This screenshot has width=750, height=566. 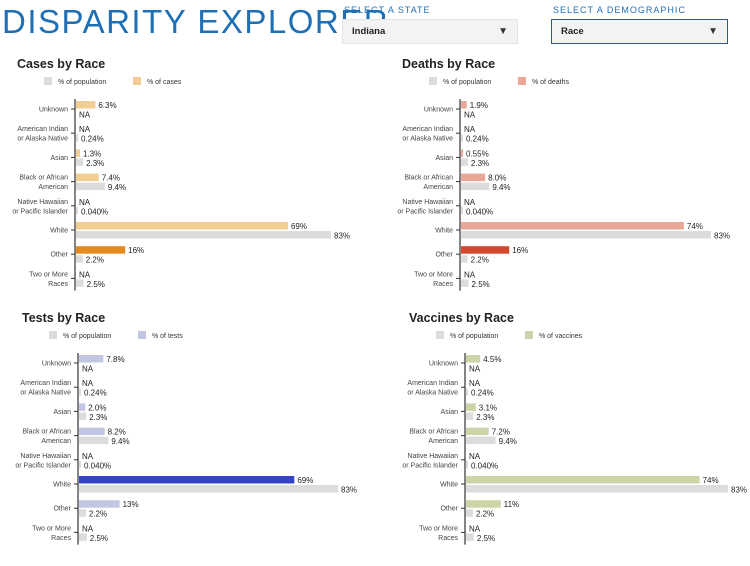 What do you see at coordinates (449, 412) in the screenshot?
I see `vaccines-category-label: Asian` at bounding box center [449, 412].